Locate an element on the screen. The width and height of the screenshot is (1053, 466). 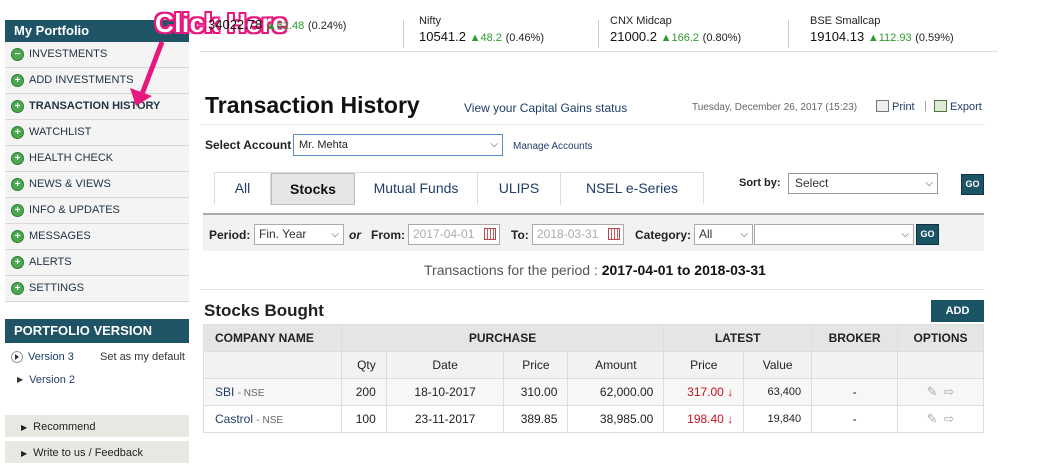
ticker-pct: (0.59%) is located at coordinates (934, 38).